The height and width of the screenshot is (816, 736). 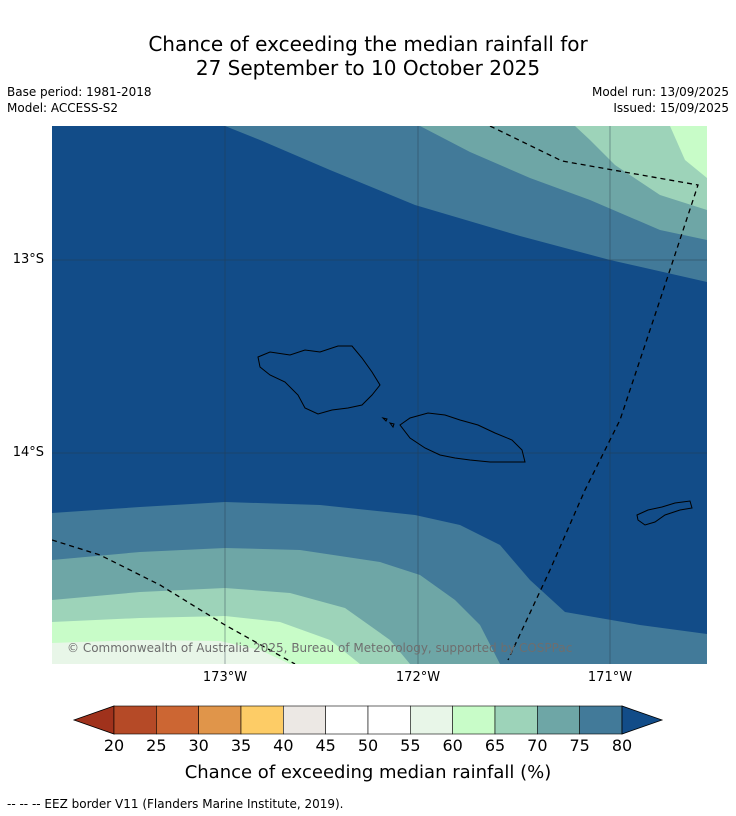 I want to click on model-run: Model run: 13/09/2025, so click(x=660, y=92).